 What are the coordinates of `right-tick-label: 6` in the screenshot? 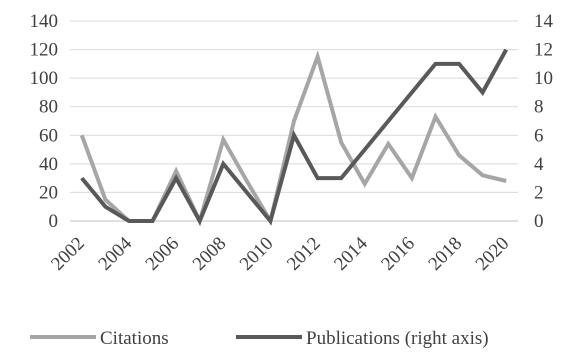 It's located at (539, 135).